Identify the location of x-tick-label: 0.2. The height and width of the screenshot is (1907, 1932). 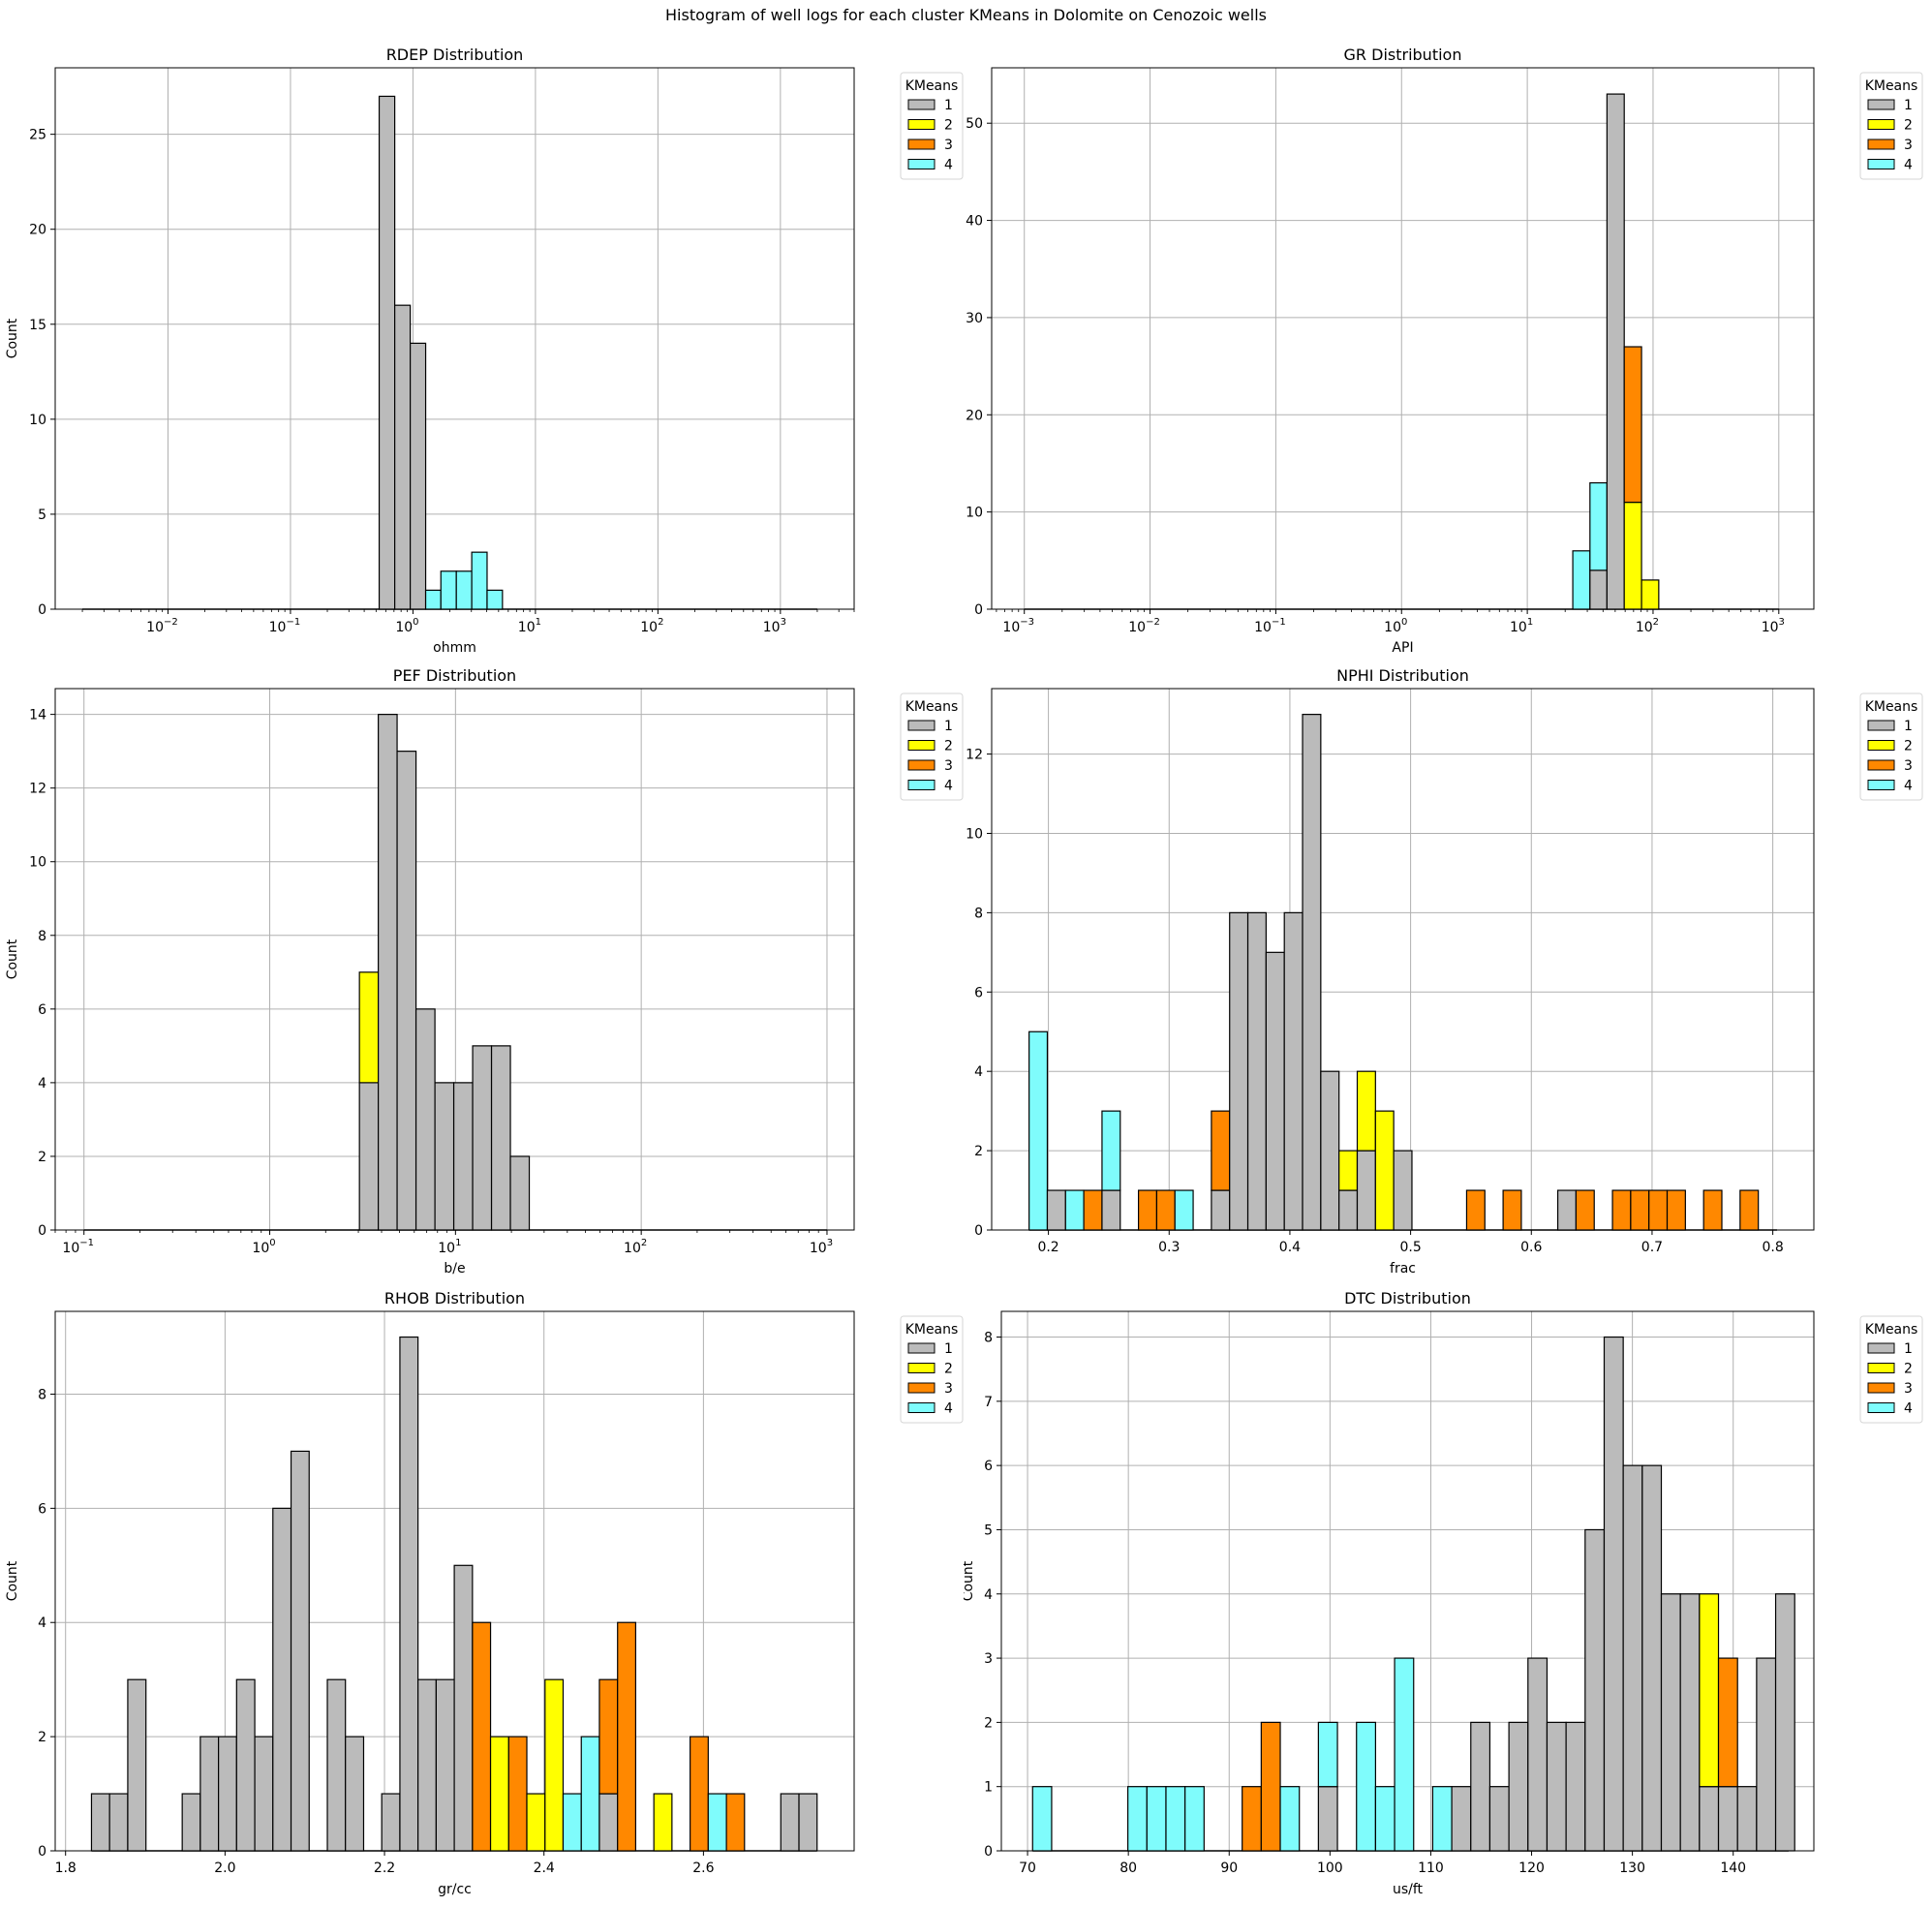
(1047, 1247).